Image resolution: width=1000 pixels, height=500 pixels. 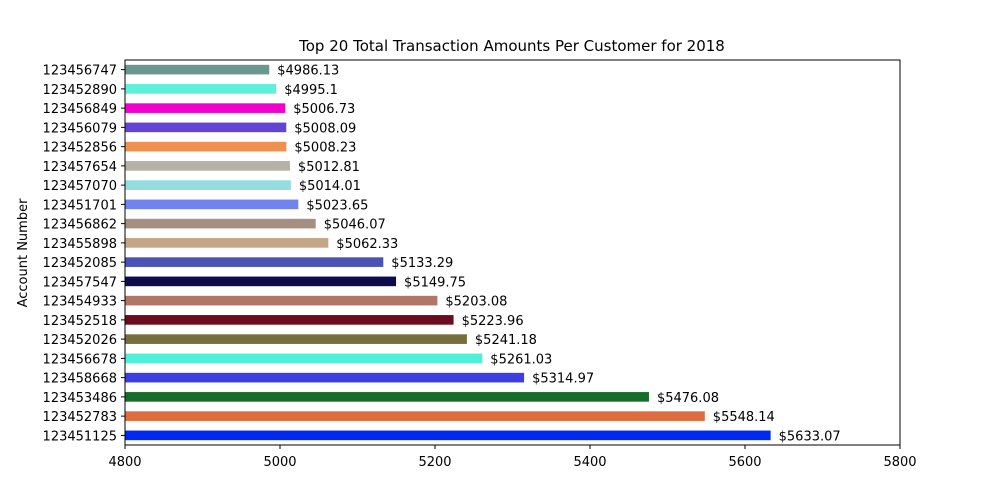 What do you see at coordinates (476, 302) in the screenshot?
I see `data-label: $5203.08` at bounding box center [476, 302].